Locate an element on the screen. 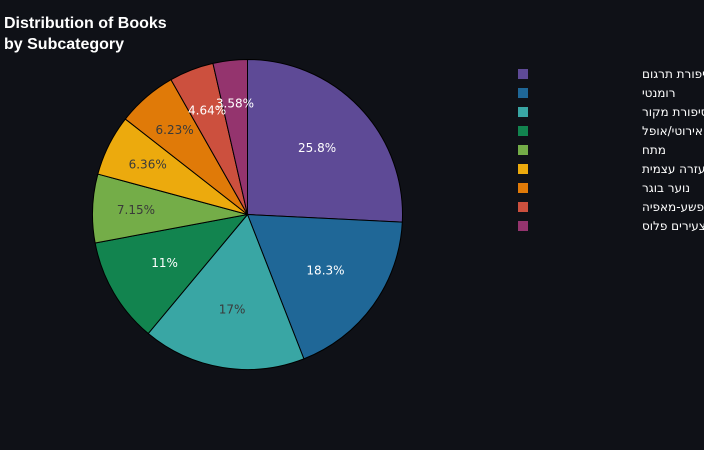 Image resolution: width=704 pixels, height=450 pixels. legend-item: רומנטי/צעירים פלוס is located at coordinates (611, 226).